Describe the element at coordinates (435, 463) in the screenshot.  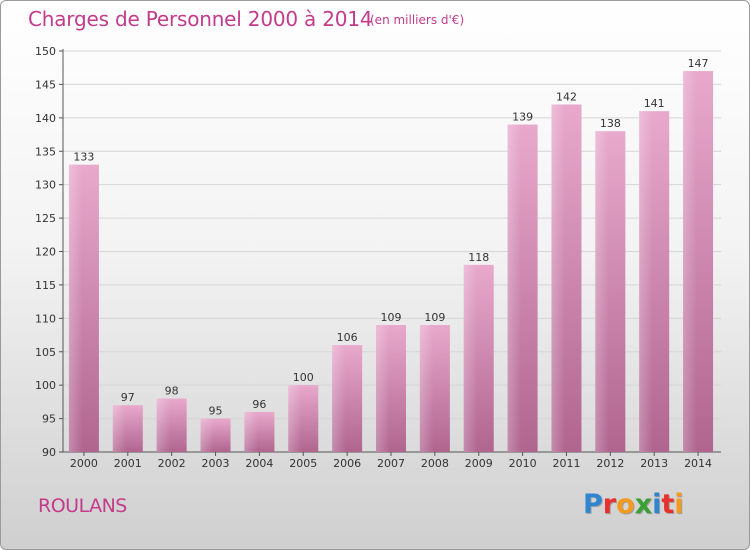
I see `x-tick-label: 2008` at that location.